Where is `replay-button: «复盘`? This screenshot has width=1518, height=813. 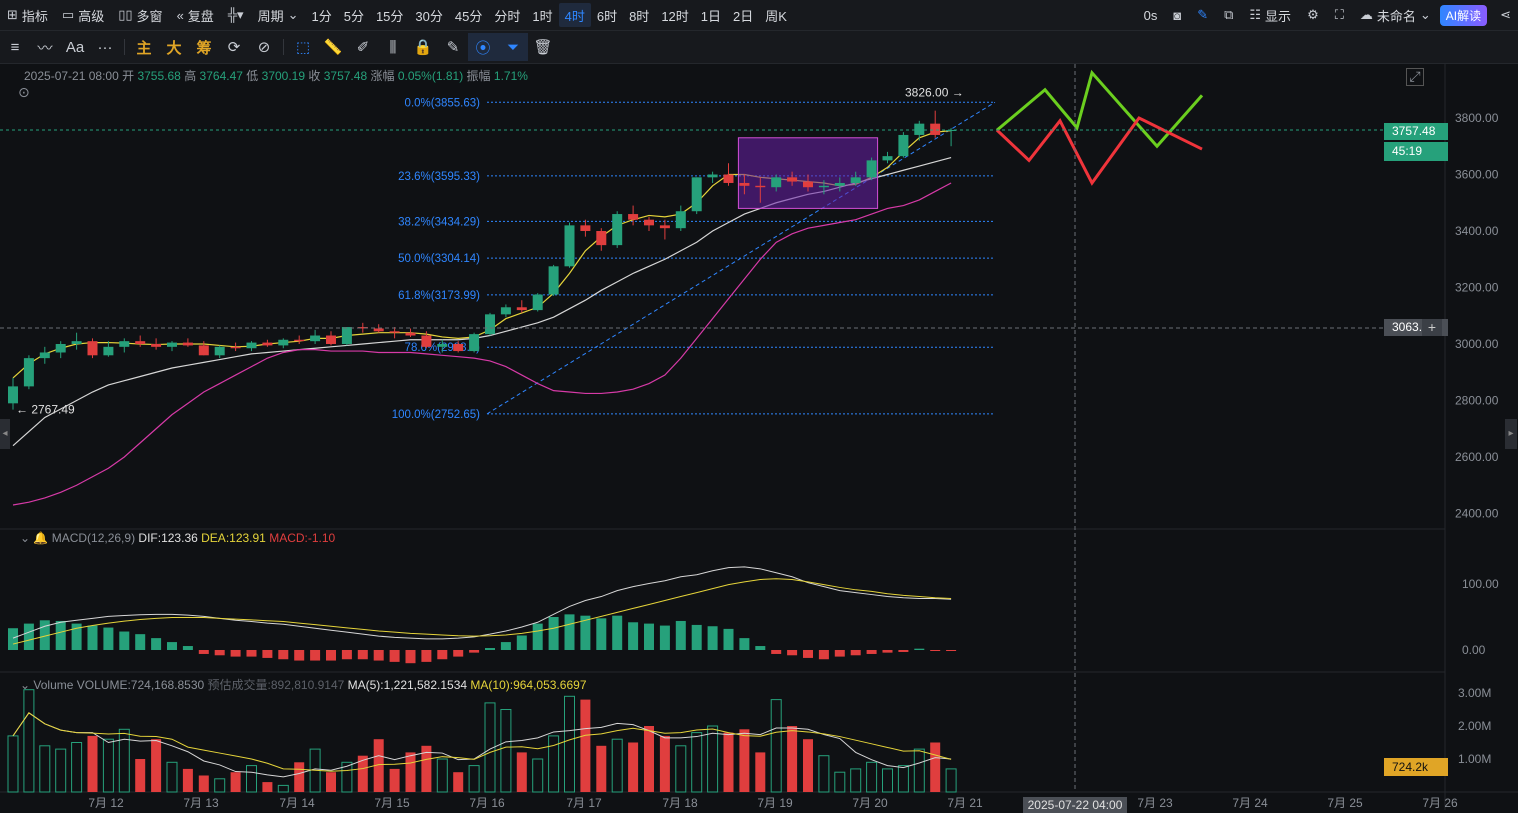
replay-button: «复盘 is located at coordinates (195, 15).